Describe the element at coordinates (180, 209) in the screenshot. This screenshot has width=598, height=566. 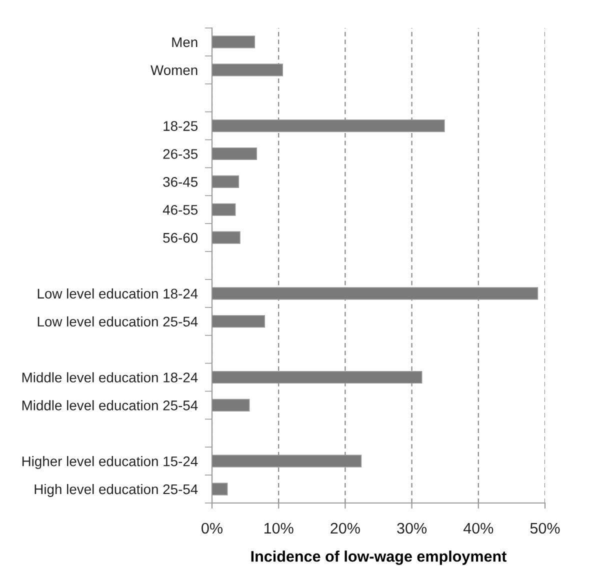
I see `y-tick-label: 46-55` at that location.